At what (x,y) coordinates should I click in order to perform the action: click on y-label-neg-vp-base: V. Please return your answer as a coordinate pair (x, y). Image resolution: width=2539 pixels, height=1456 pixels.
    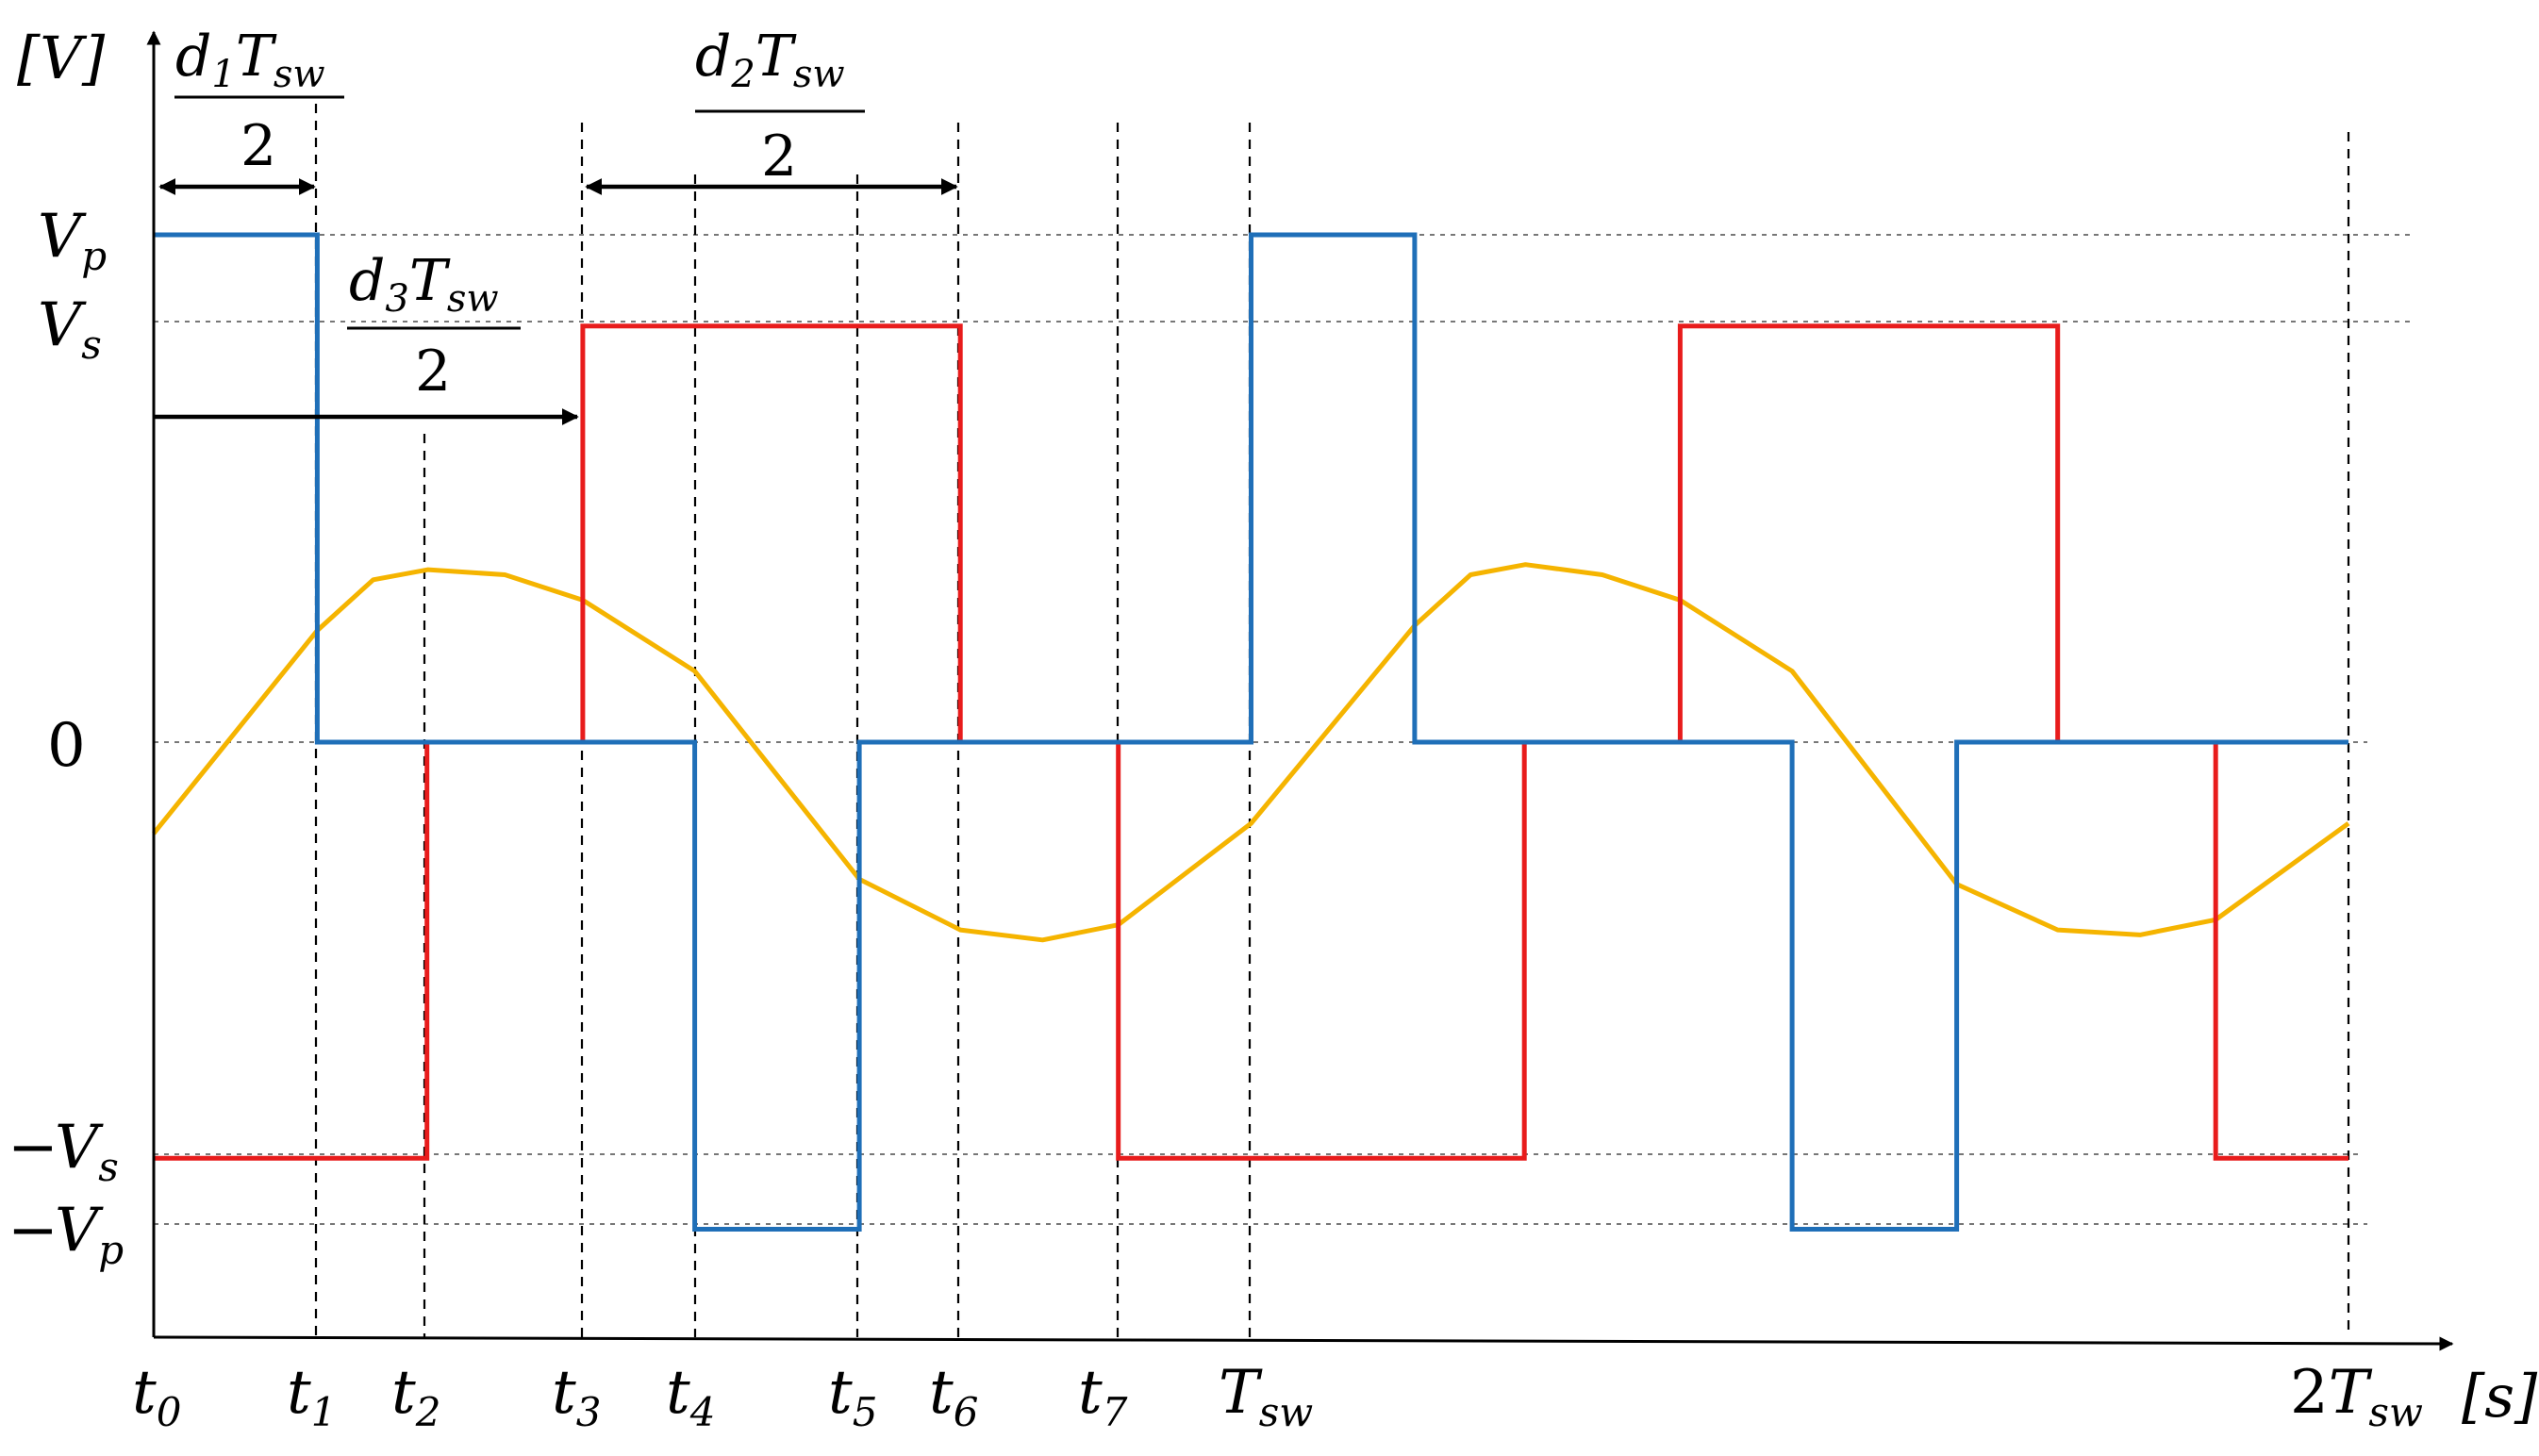
    Looking at the image, I should click on (80, 1231).